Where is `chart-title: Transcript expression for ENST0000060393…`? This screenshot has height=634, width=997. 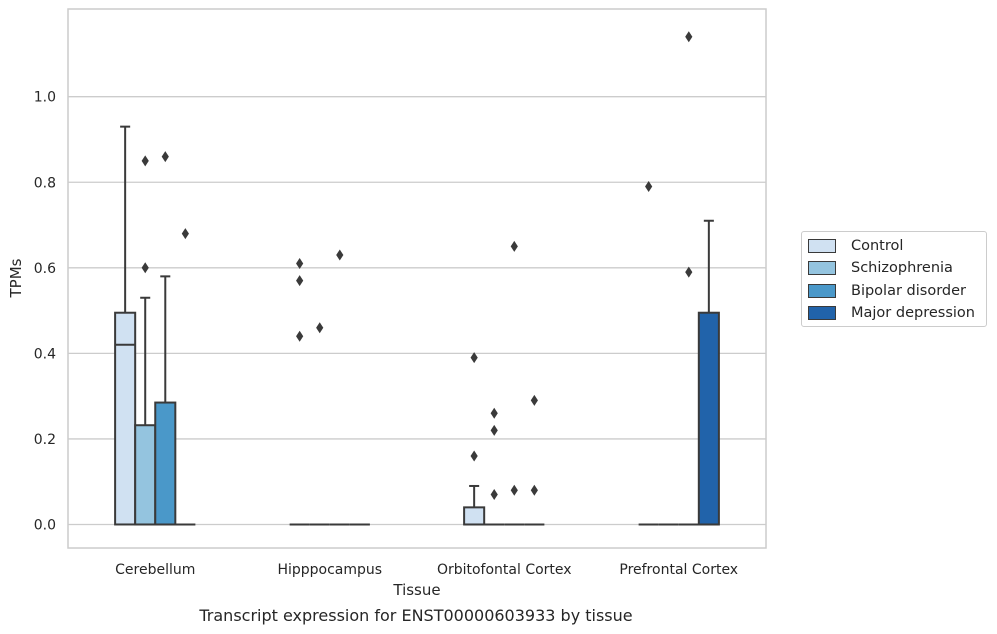 chart-title: Transcript expression for ENST0000060393… is located at coordinates (416, 615).